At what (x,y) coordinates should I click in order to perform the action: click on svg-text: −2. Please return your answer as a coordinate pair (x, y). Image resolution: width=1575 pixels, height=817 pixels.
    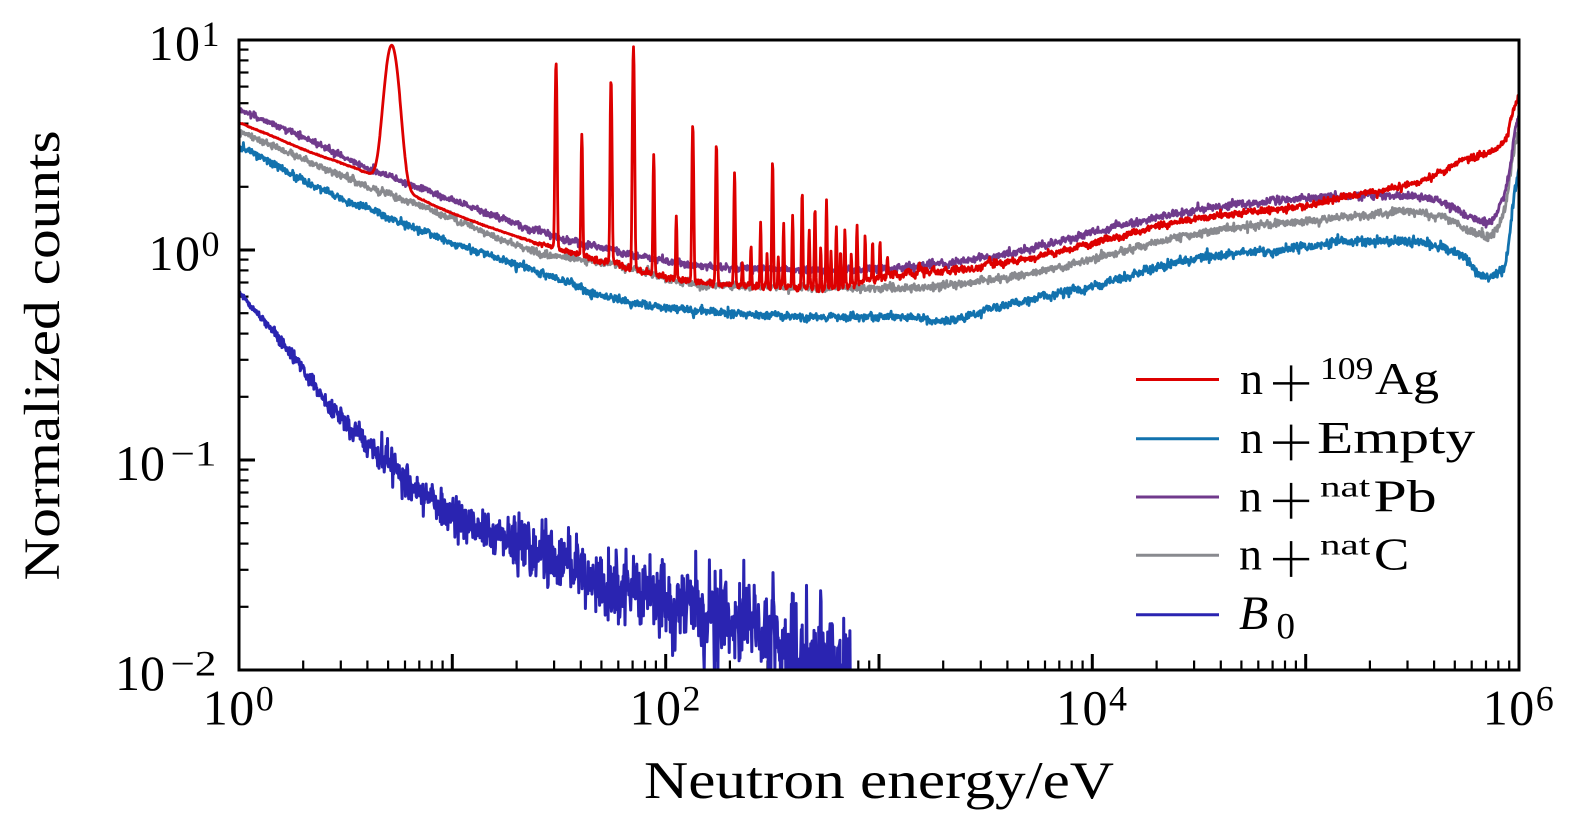
    Looking at the image, I should click on (194, 664).